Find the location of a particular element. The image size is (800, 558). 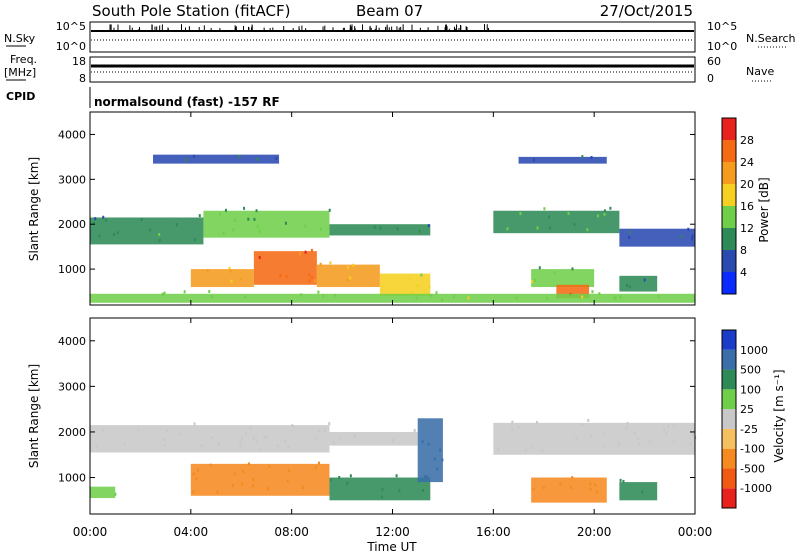

colorbar-tick-label: 500 is located at coordinates (750, 370).